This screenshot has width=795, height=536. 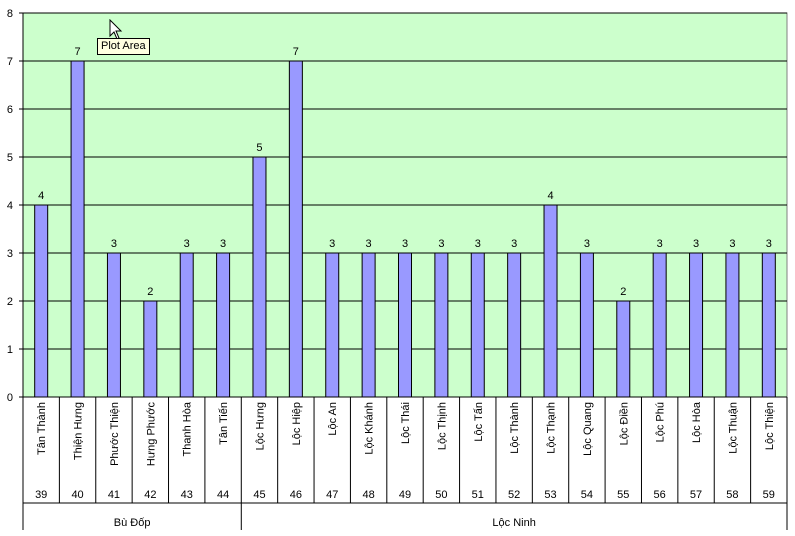 What do you see at coordinates (733, 428) in the screenshot?
I see `x-category-label: Lộc Thuận` at bounding box center [733, 428].